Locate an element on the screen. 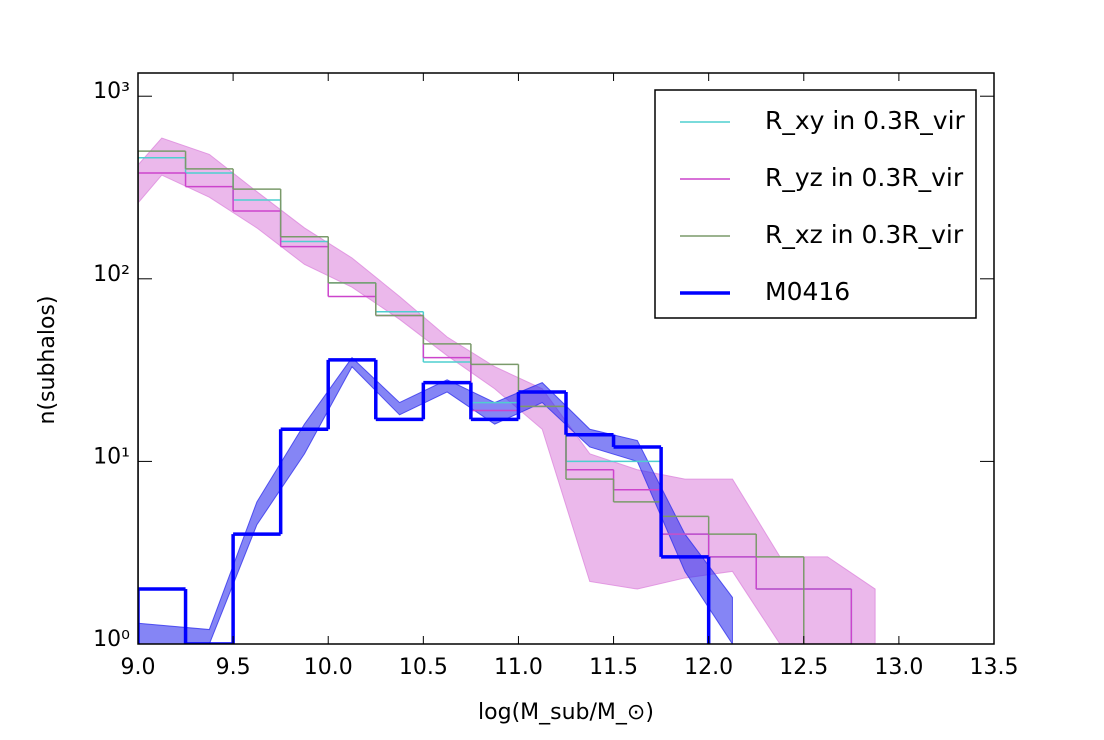 The height and width of the screenshot is (740, 1104). x-tick-label: 13.5 is located at coordinates (994, 667).